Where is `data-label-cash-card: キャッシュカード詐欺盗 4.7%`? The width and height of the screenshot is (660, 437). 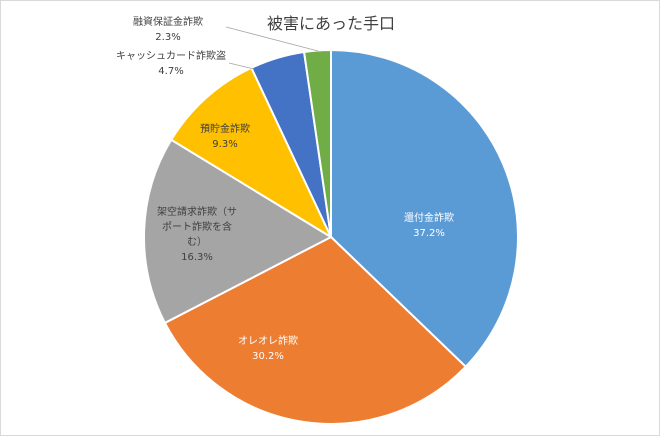
data-label-cash-card: キャッシュカード詐欺盗 4.7% is located at coordinates (171, 63).